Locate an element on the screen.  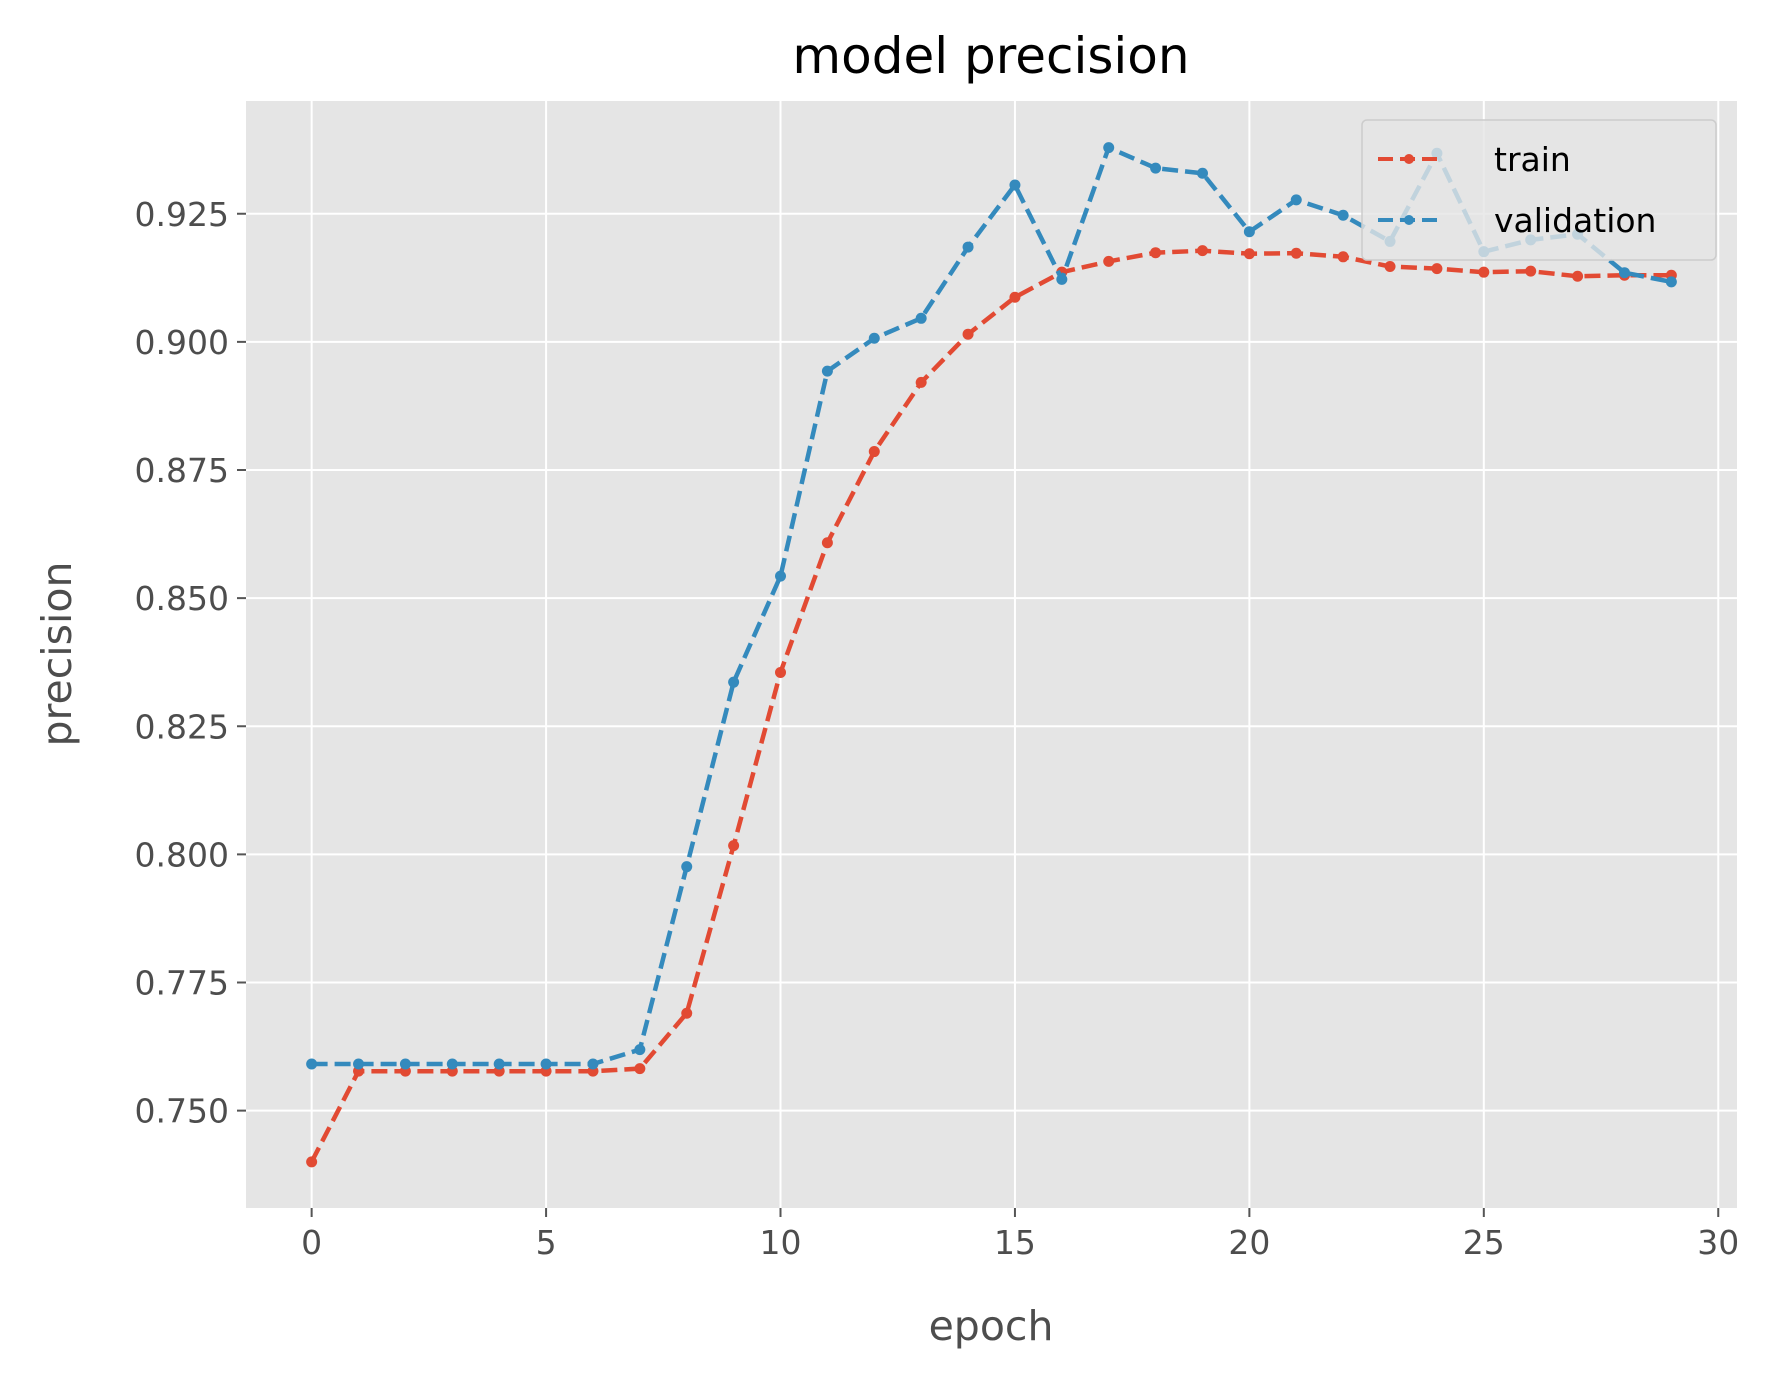
legend-box is located at coordinates (1539, 190).